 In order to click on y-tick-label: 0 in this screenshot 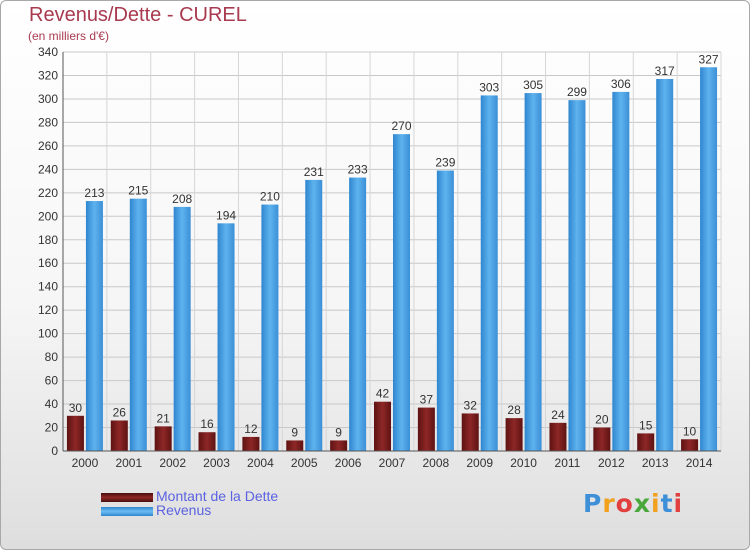, I will do `click(54, 451)`.